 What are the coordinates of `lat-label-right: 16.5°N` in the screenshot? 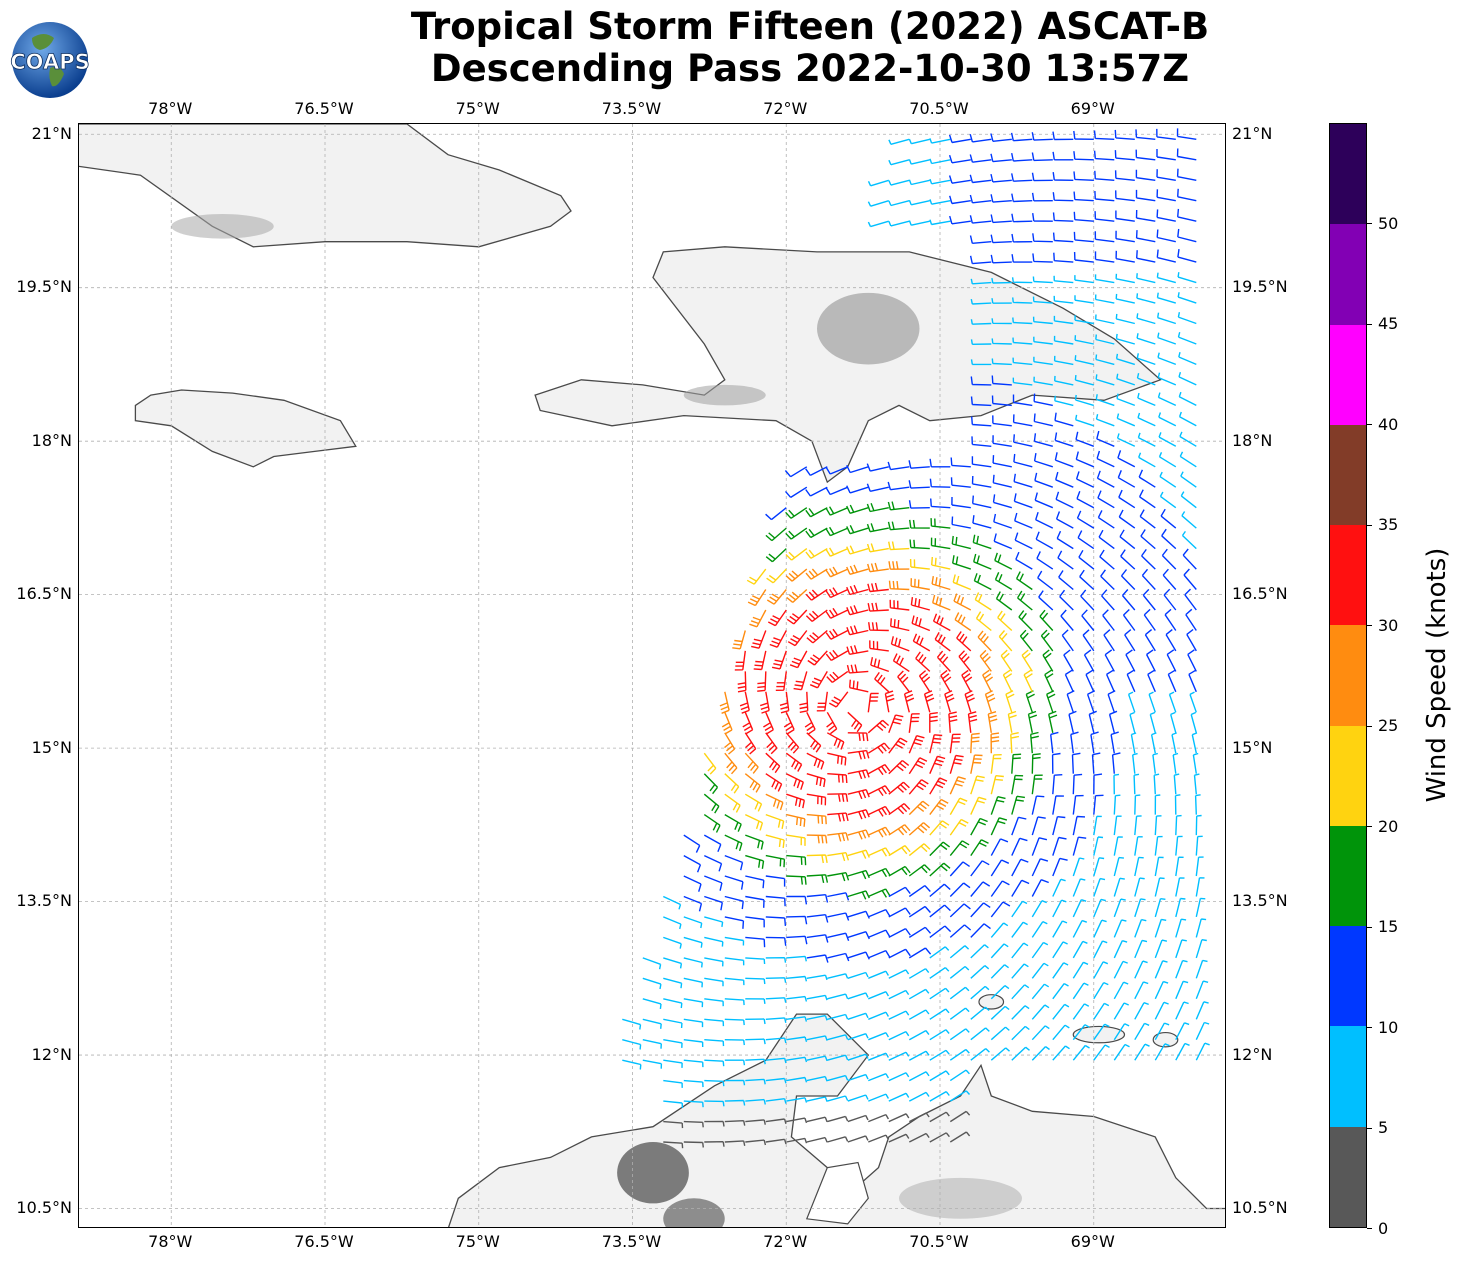 It's located at (1260, 594).